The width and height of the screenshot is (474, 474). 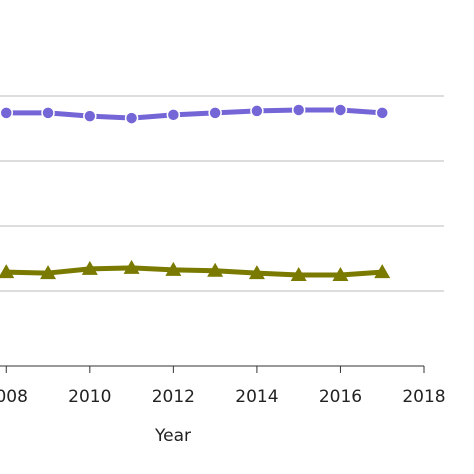 What do you see at coordinates (173, 397) in the screenshot?
I see `x-tick-label: 2012` at bounding box center [173, 397].